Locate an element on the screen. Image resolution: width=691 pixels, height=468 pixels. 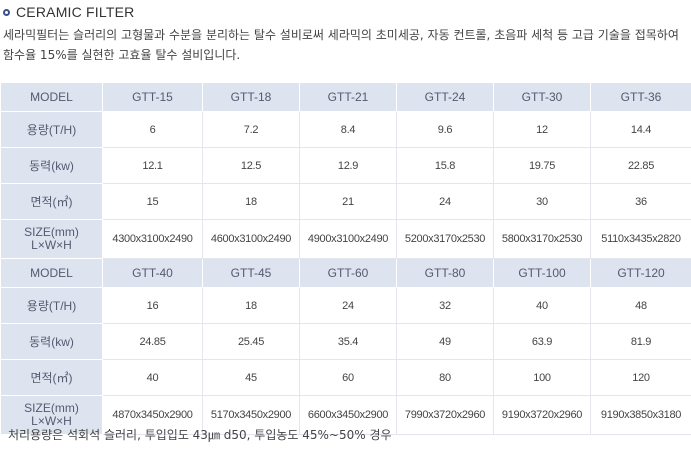
model-name: GTT-100 is located at coordinates (542, 273).